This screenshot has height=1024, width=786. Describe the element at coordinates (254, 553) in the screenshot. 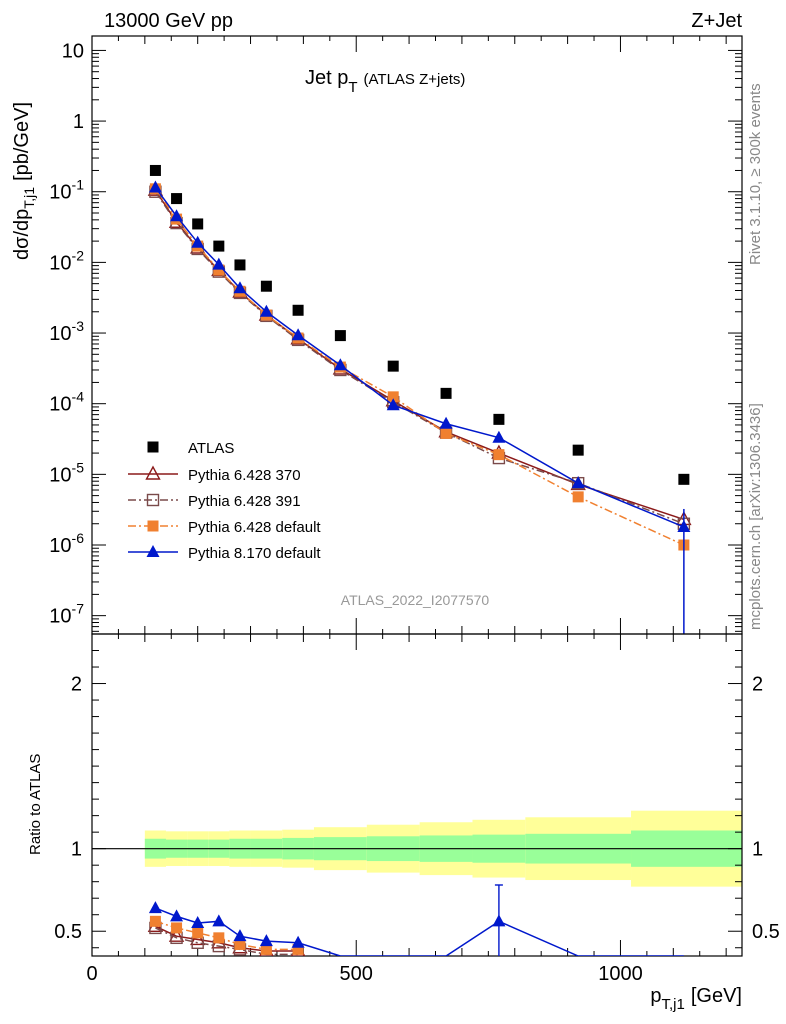

I see `legend-label: Pythia 8.170 default` at that location.